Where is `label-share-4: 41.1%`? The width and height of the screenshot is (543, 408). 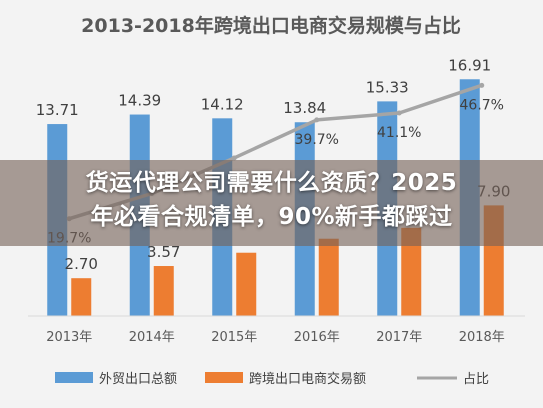 label-share-4: 41.1% is located at coordinates (399, 133).